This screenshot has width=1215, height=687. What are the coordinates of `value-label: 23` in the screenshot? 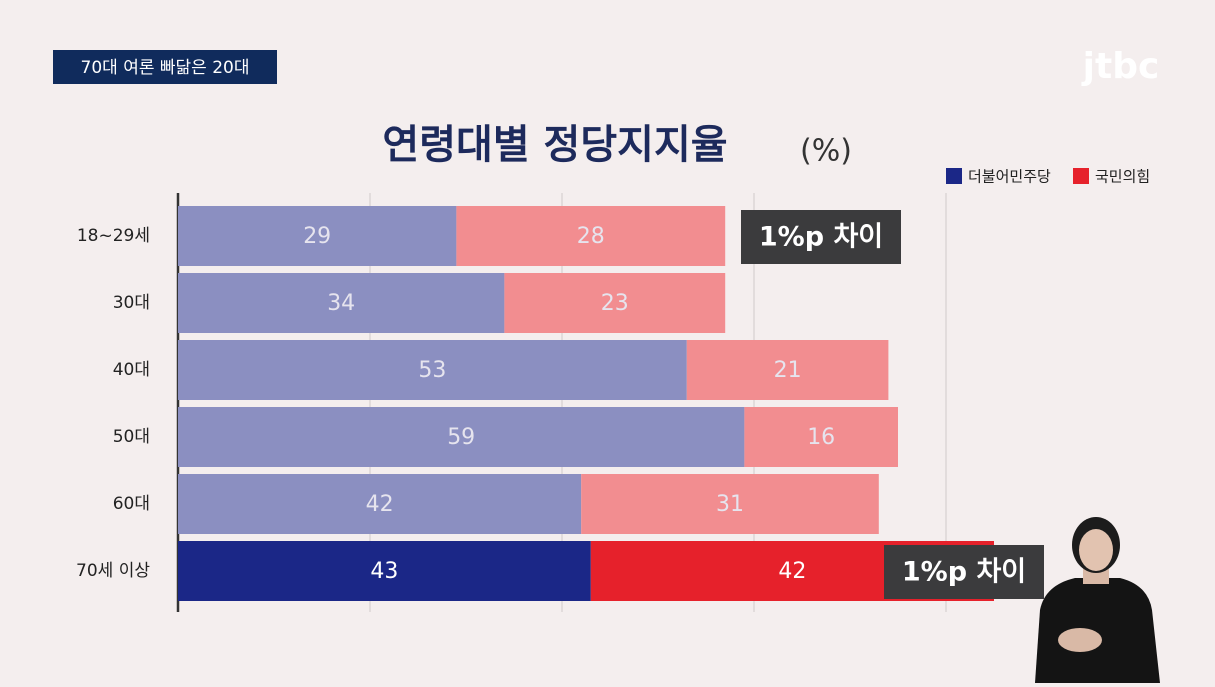 It's located at (615, 303).